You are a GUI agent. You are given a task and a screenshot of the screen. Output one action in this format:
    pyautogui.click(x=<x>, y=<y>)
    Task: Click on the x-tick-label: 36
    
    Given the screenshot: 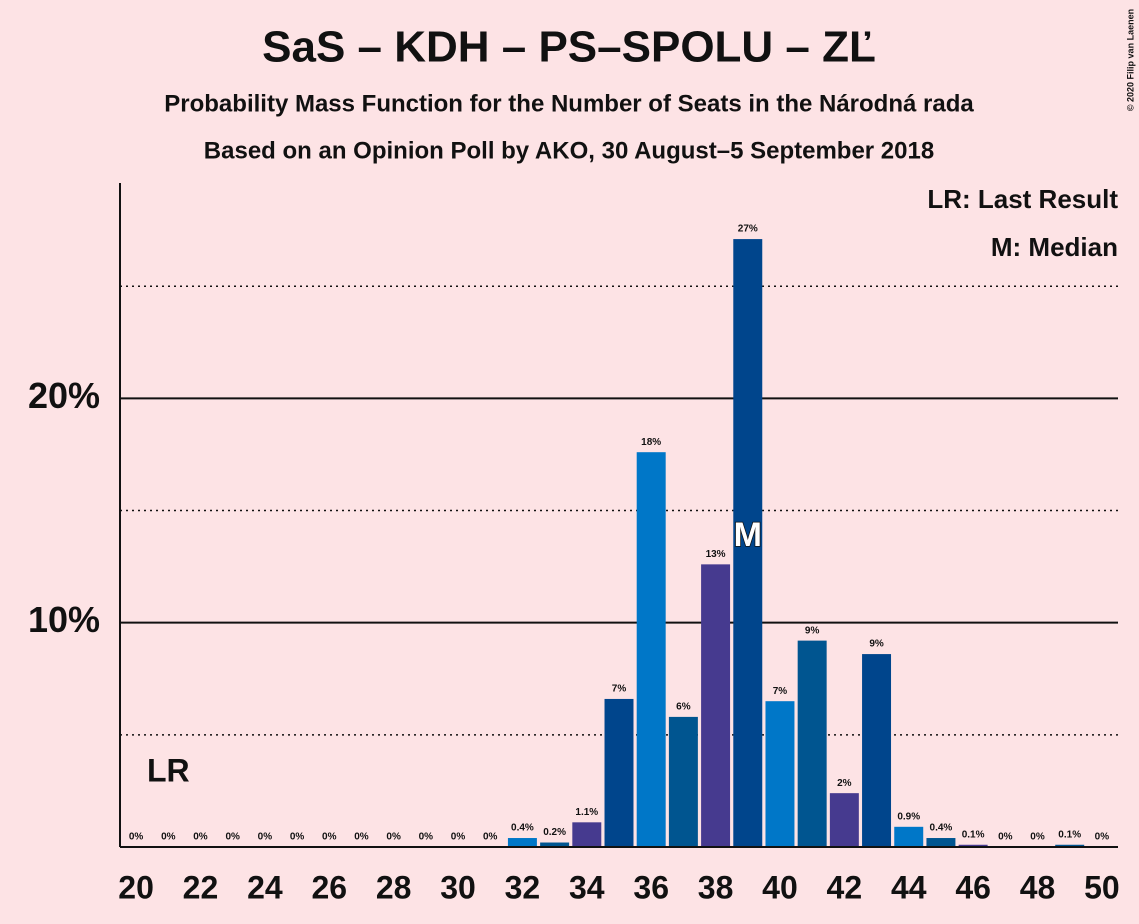 What is the action you would take?
    pyautogui.click(x=651, y=887)
    